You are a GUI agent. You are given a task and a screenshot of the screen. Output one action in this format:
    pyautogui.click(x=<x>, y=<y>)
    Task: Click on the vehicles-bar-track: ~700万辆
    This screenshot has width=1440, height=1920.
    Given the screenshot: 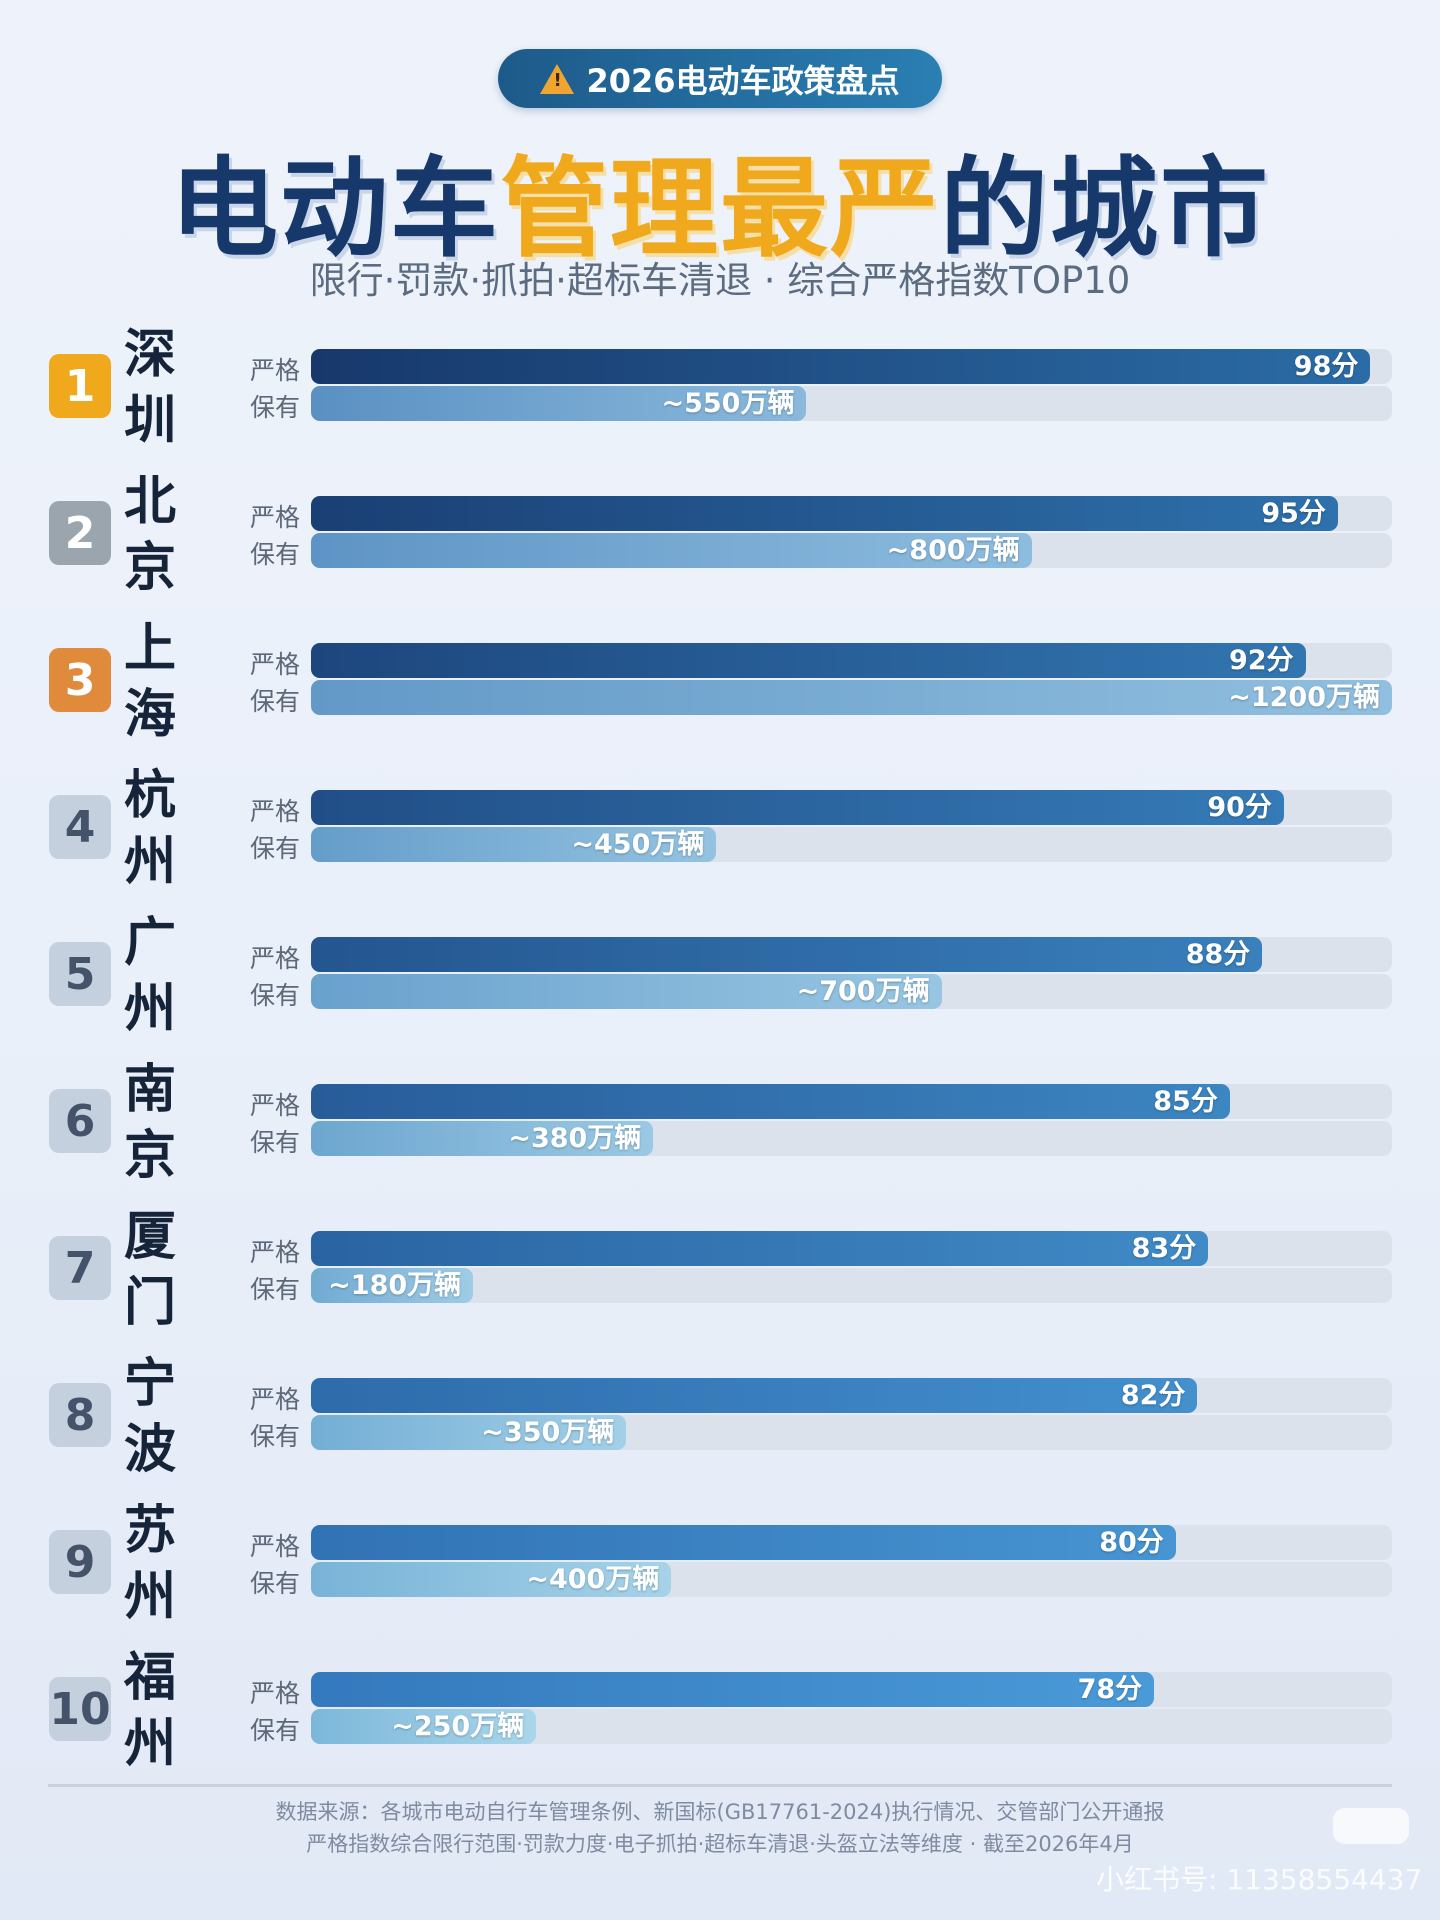 What is the action you would take?
    pyautogui.click(x=851, y=991)
    